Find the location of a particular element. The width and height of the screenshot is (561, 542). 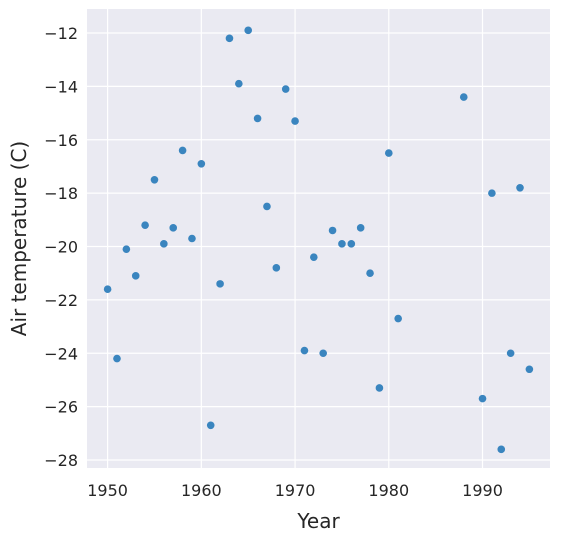

x-tick-label: 1970 is located at coordinates (295, 490).